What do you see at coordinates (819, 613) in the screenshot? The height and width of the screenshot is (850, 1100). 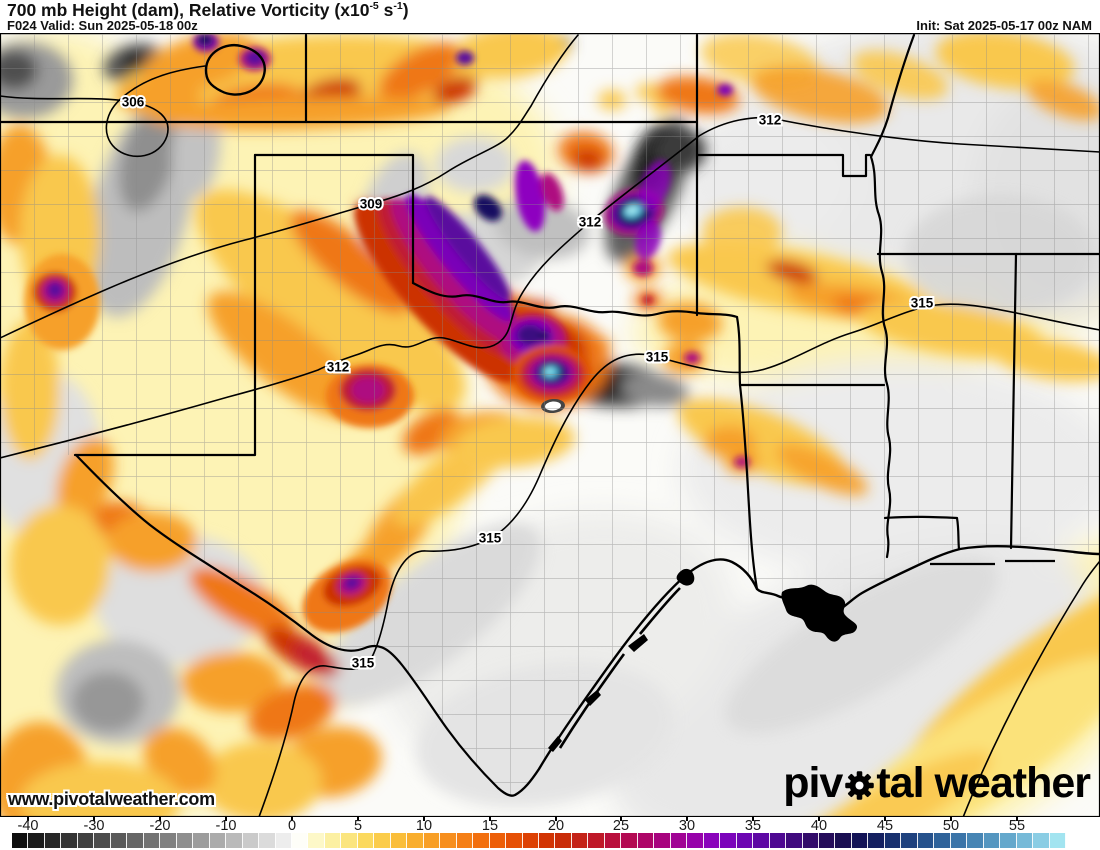 I see `mississippi-delta` at bounding box center [819, 613].